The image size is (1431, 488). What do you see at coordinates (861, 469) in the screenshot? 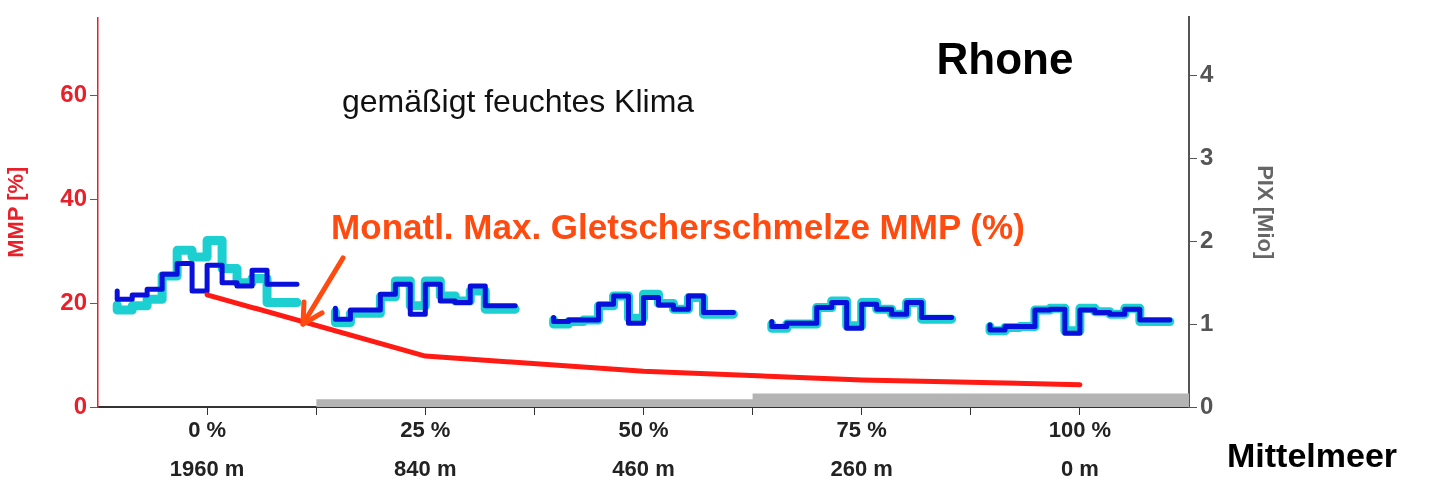
I see `text: 260 m` at bounding box center [861, 469].